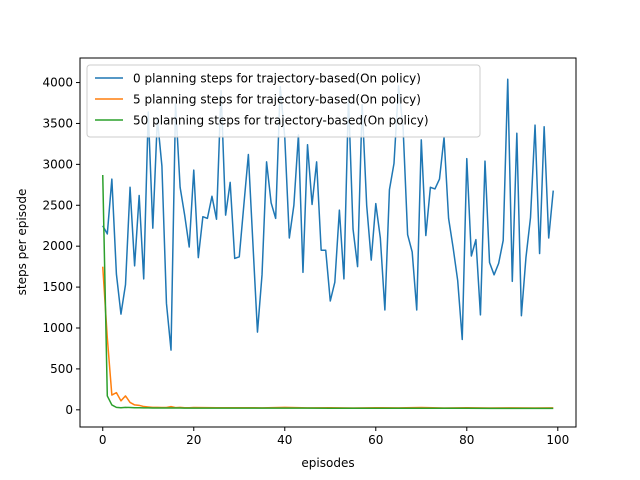 The image size is (640, 480). What do you see at coordinates (334, 437) in the screenshot?
I see `x-axis-ticks: 0 20 40 60 80 100` at bounding box center [334, 437].